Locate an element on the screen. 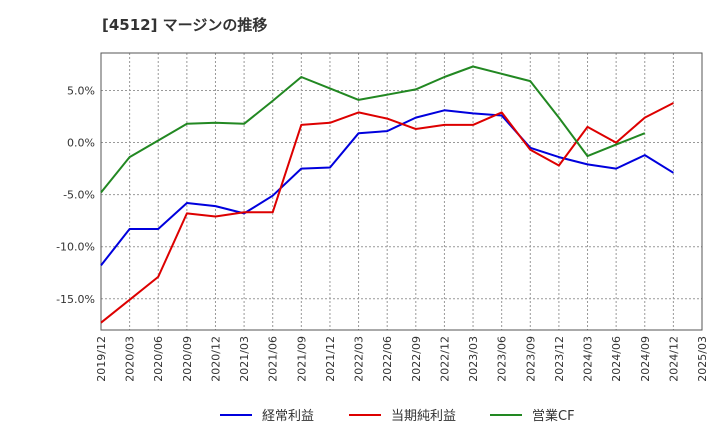 This screenshot has height=440, width=720. x-tick-label: 2024/03 is located at coordinates (588, 359).